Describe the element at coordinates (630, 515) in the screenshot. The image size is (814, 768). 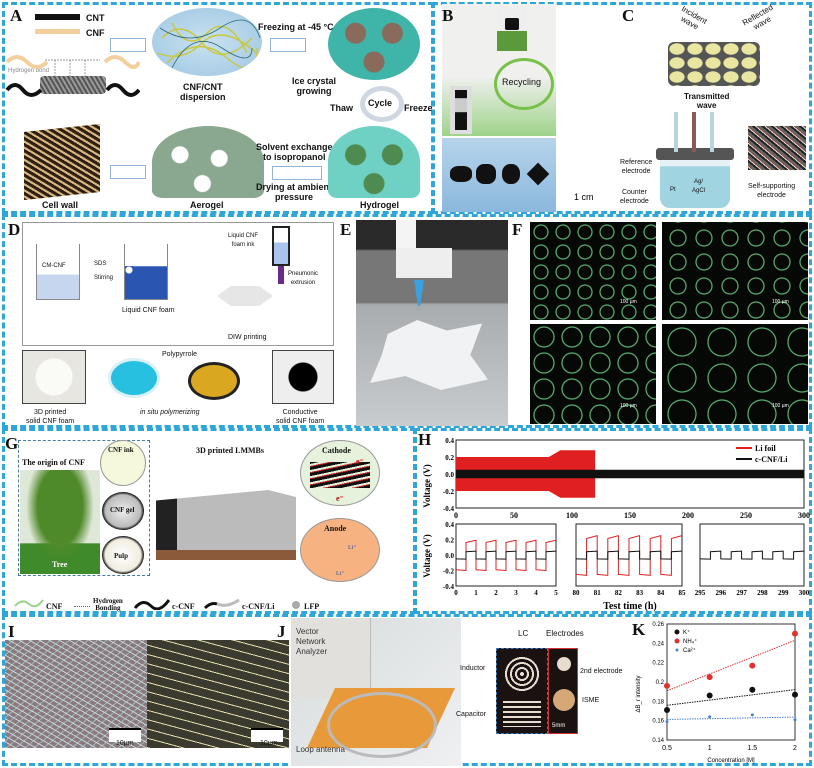
I see `x-tick-label: 150` at that location.